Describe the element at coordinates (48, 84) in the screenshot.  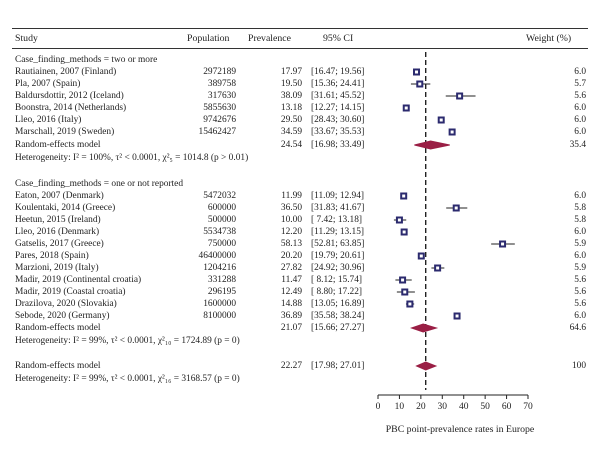
I see `study-name: Pla, 2007 (Spain)` at that location.